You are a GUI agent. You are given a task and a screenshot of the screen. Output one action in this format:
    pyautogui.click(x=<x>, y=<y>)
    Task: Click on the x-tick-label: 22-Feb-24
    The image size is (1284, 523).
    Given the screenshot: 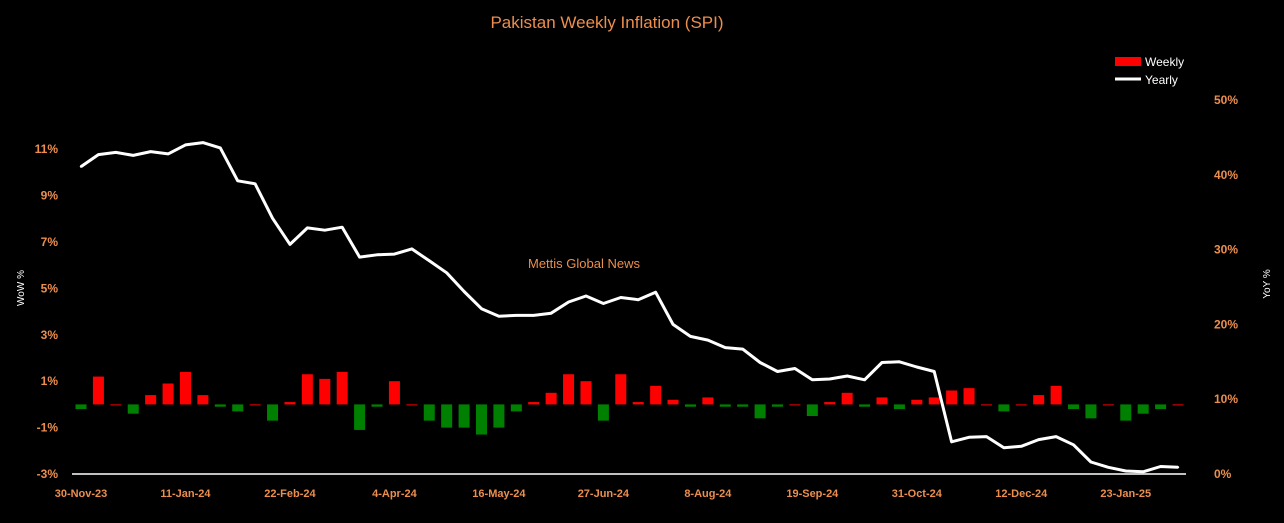 What is the action you would take?
    pyautogui.click(x=290, y=494)
    